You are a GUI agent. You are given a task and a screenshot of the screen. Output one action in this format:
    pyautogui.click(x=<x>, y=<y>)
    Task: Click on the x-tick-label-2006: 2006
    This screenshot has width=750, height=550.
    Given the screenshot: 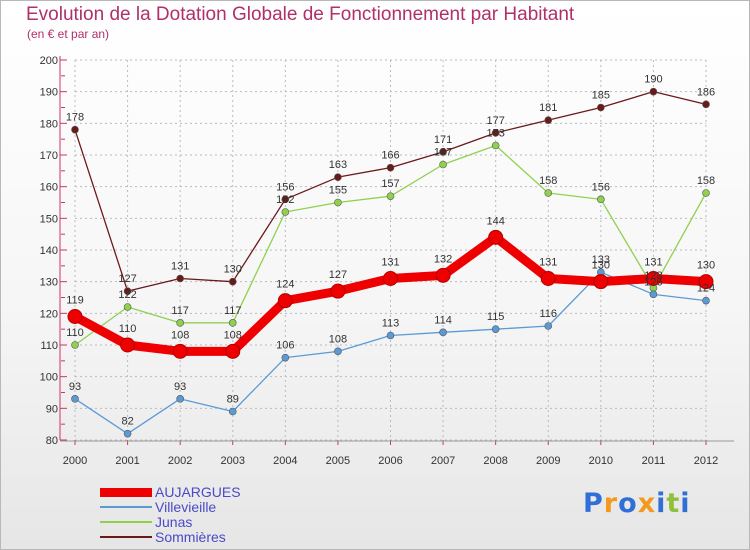 What is the action you would take?
    pyautogui.click(x=390, y=461)
    